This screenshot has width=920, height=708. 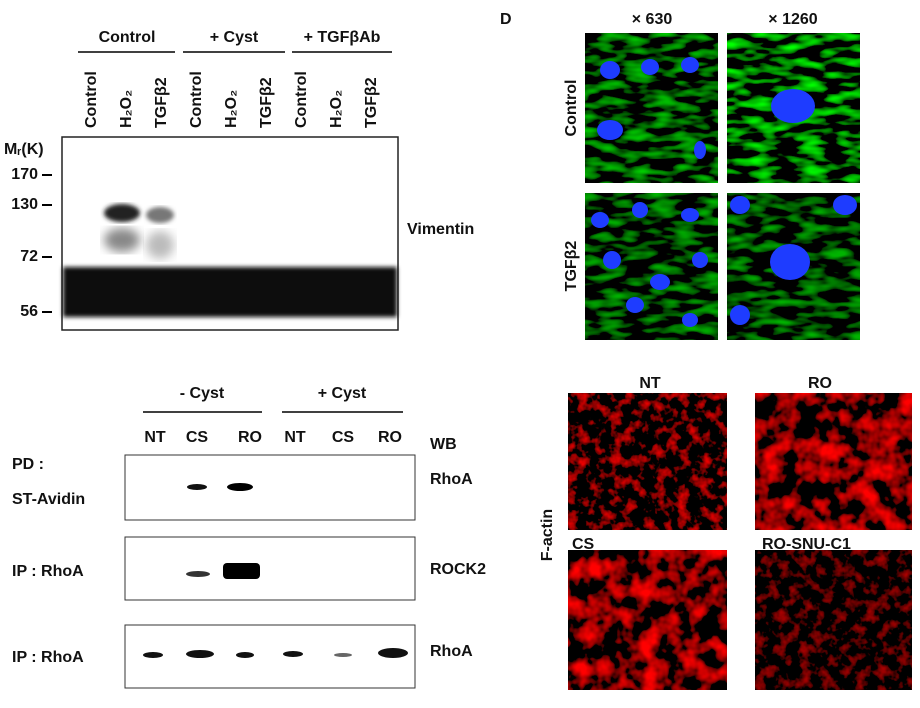 I want to click on micrographs, so click(x=722, y=186).